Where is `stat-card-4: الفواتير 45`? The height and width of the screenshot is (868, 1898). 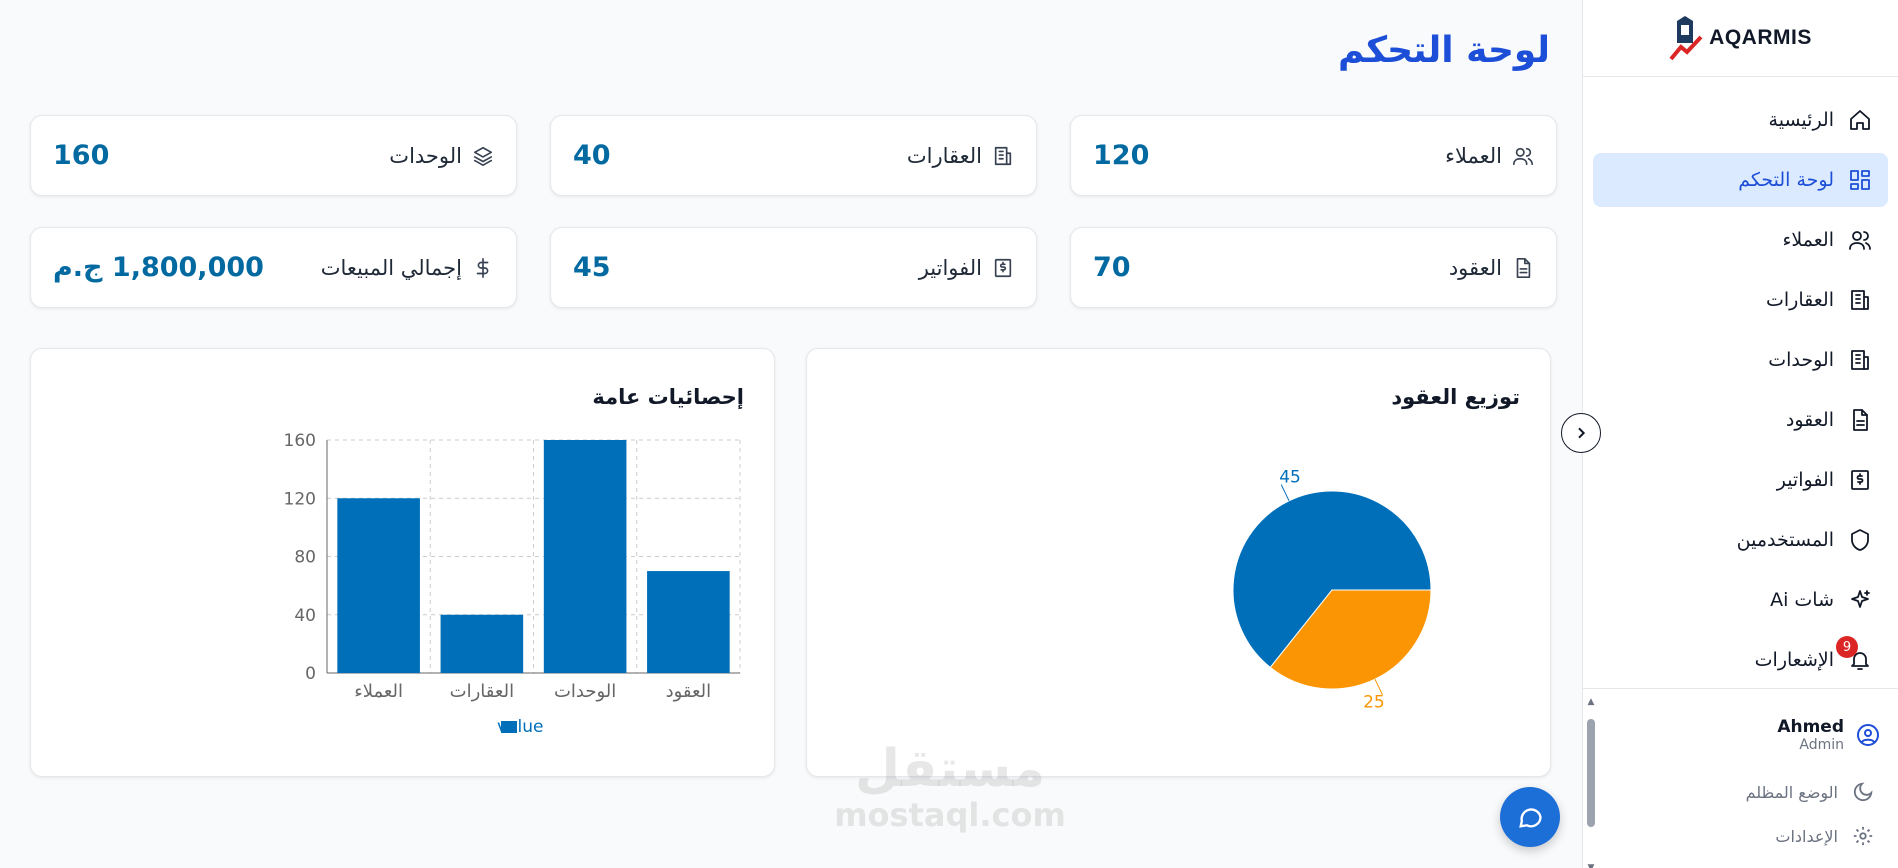
stat-card-4: الفواتير 45 is located at coordinates (793, 267).